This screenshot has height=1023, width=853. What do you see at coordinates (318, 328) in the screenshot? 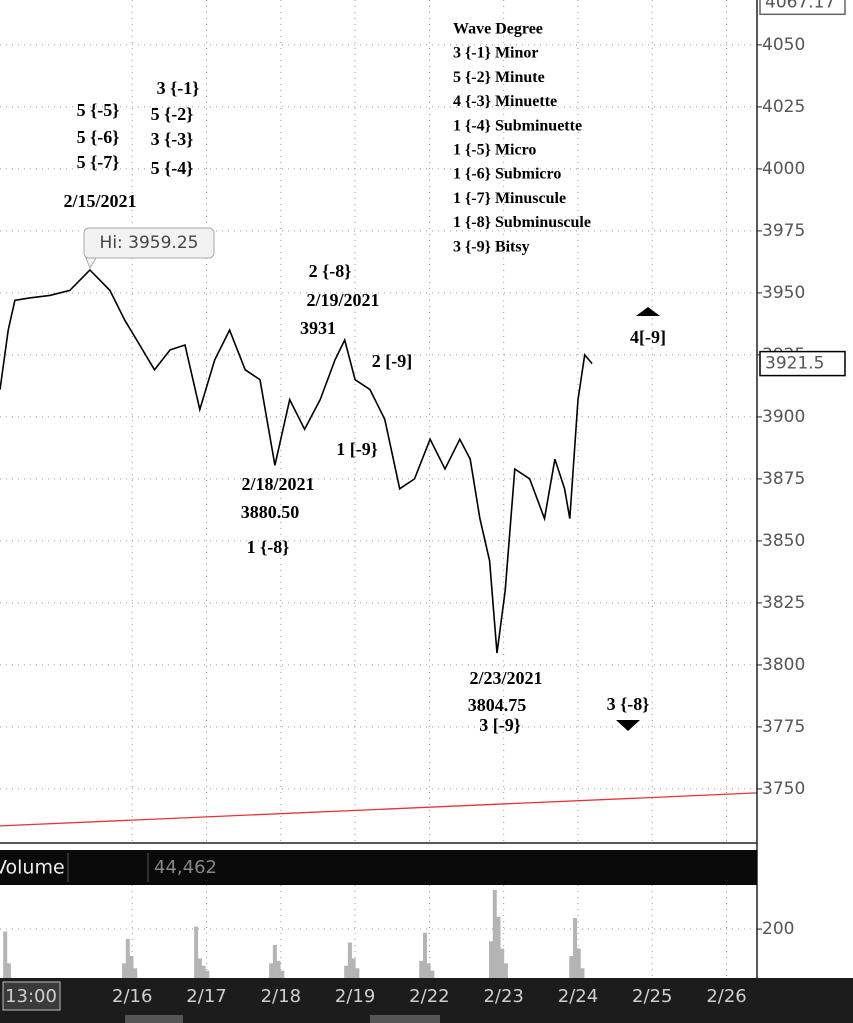
I see `wave-annotation: 3931` at bounding box center [318, 328].